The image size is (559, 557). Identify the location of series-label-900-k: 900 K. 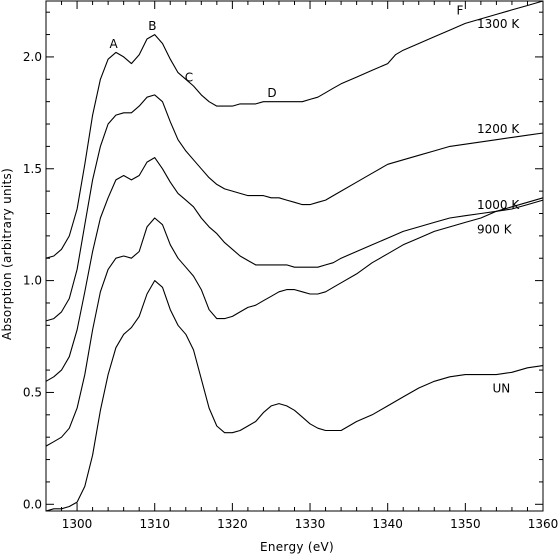
(495, 230).